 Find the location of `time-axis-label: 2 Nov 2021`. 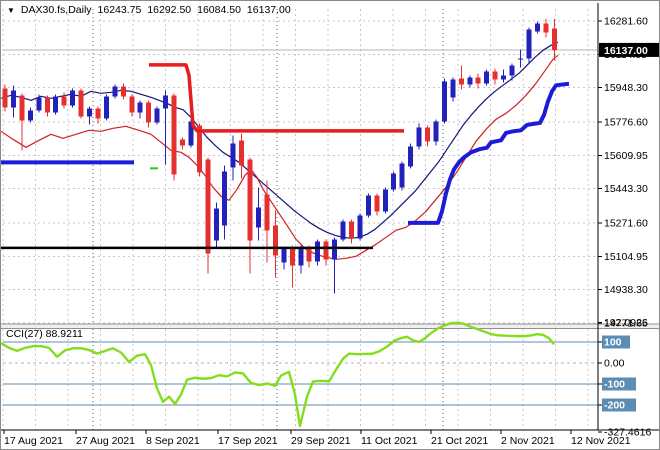

time-axis-label: 2 Nov 2021 is located at coordinates (528, 441).